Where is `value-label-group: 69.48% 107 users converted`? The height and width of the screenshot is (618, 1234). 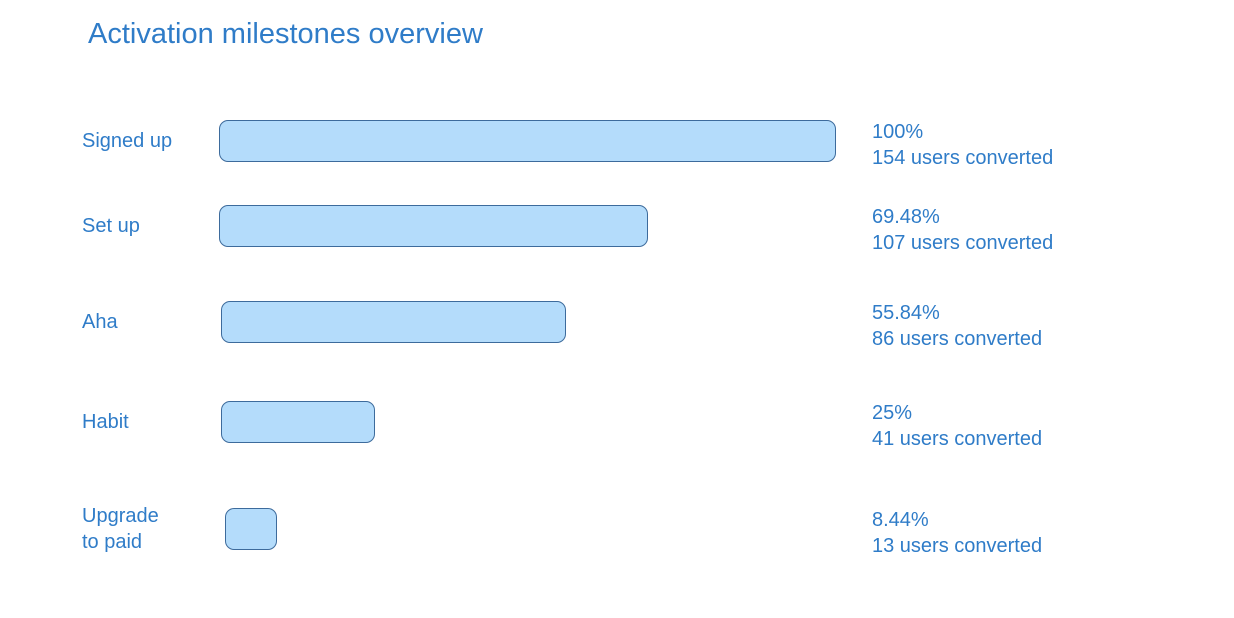
value-label-group: 69.48% 107 users converted is located at coordinates (962, 230).